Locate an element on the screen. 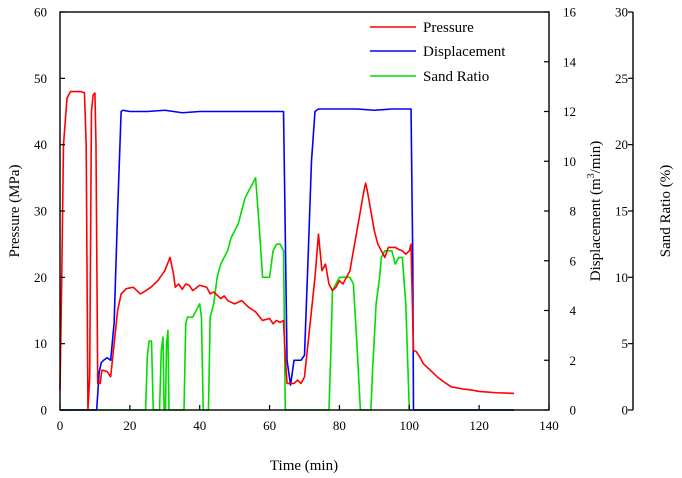 The height and width of the screenshot is (478, 682). pressure-tick-label: 60 is located at coordinates (40, 12).